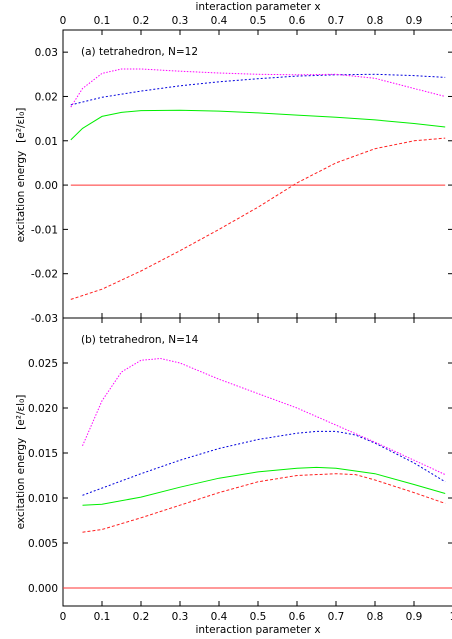 The height and width of the screenshot is (639, 452). What do you see at coordinates (451, 617) in the screenshot?
I see `bottom-x-tick-label: 1` at bounding box center [451, 617].